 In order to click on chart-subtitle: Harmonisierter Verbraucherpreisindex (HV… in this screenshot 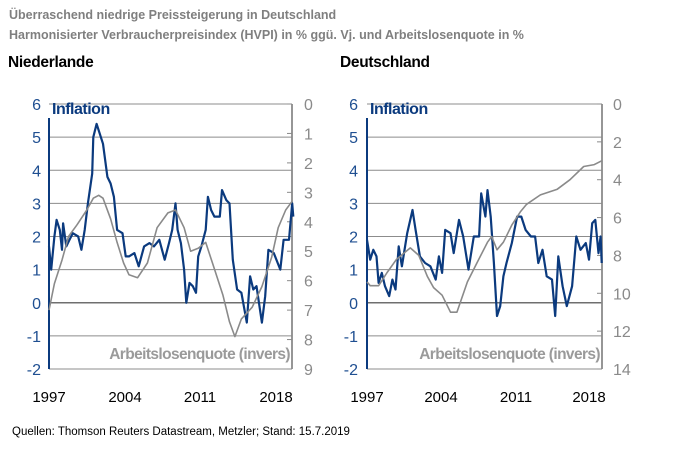, I will do `click(266, 35)`.